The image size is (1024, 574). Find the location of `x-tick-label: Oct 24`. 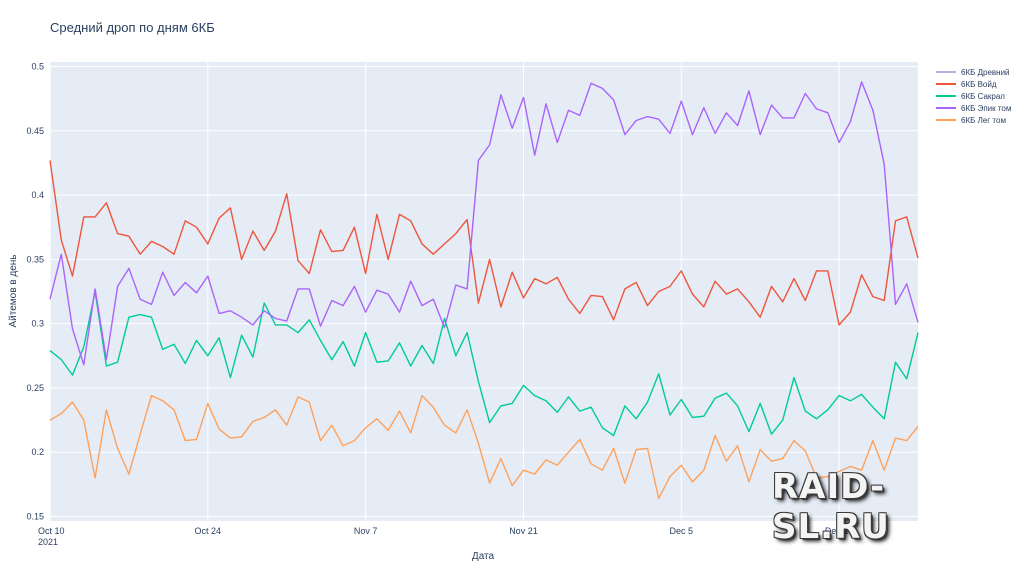

x-tick-label: Oct 24 is located at coordinates (208, 531).